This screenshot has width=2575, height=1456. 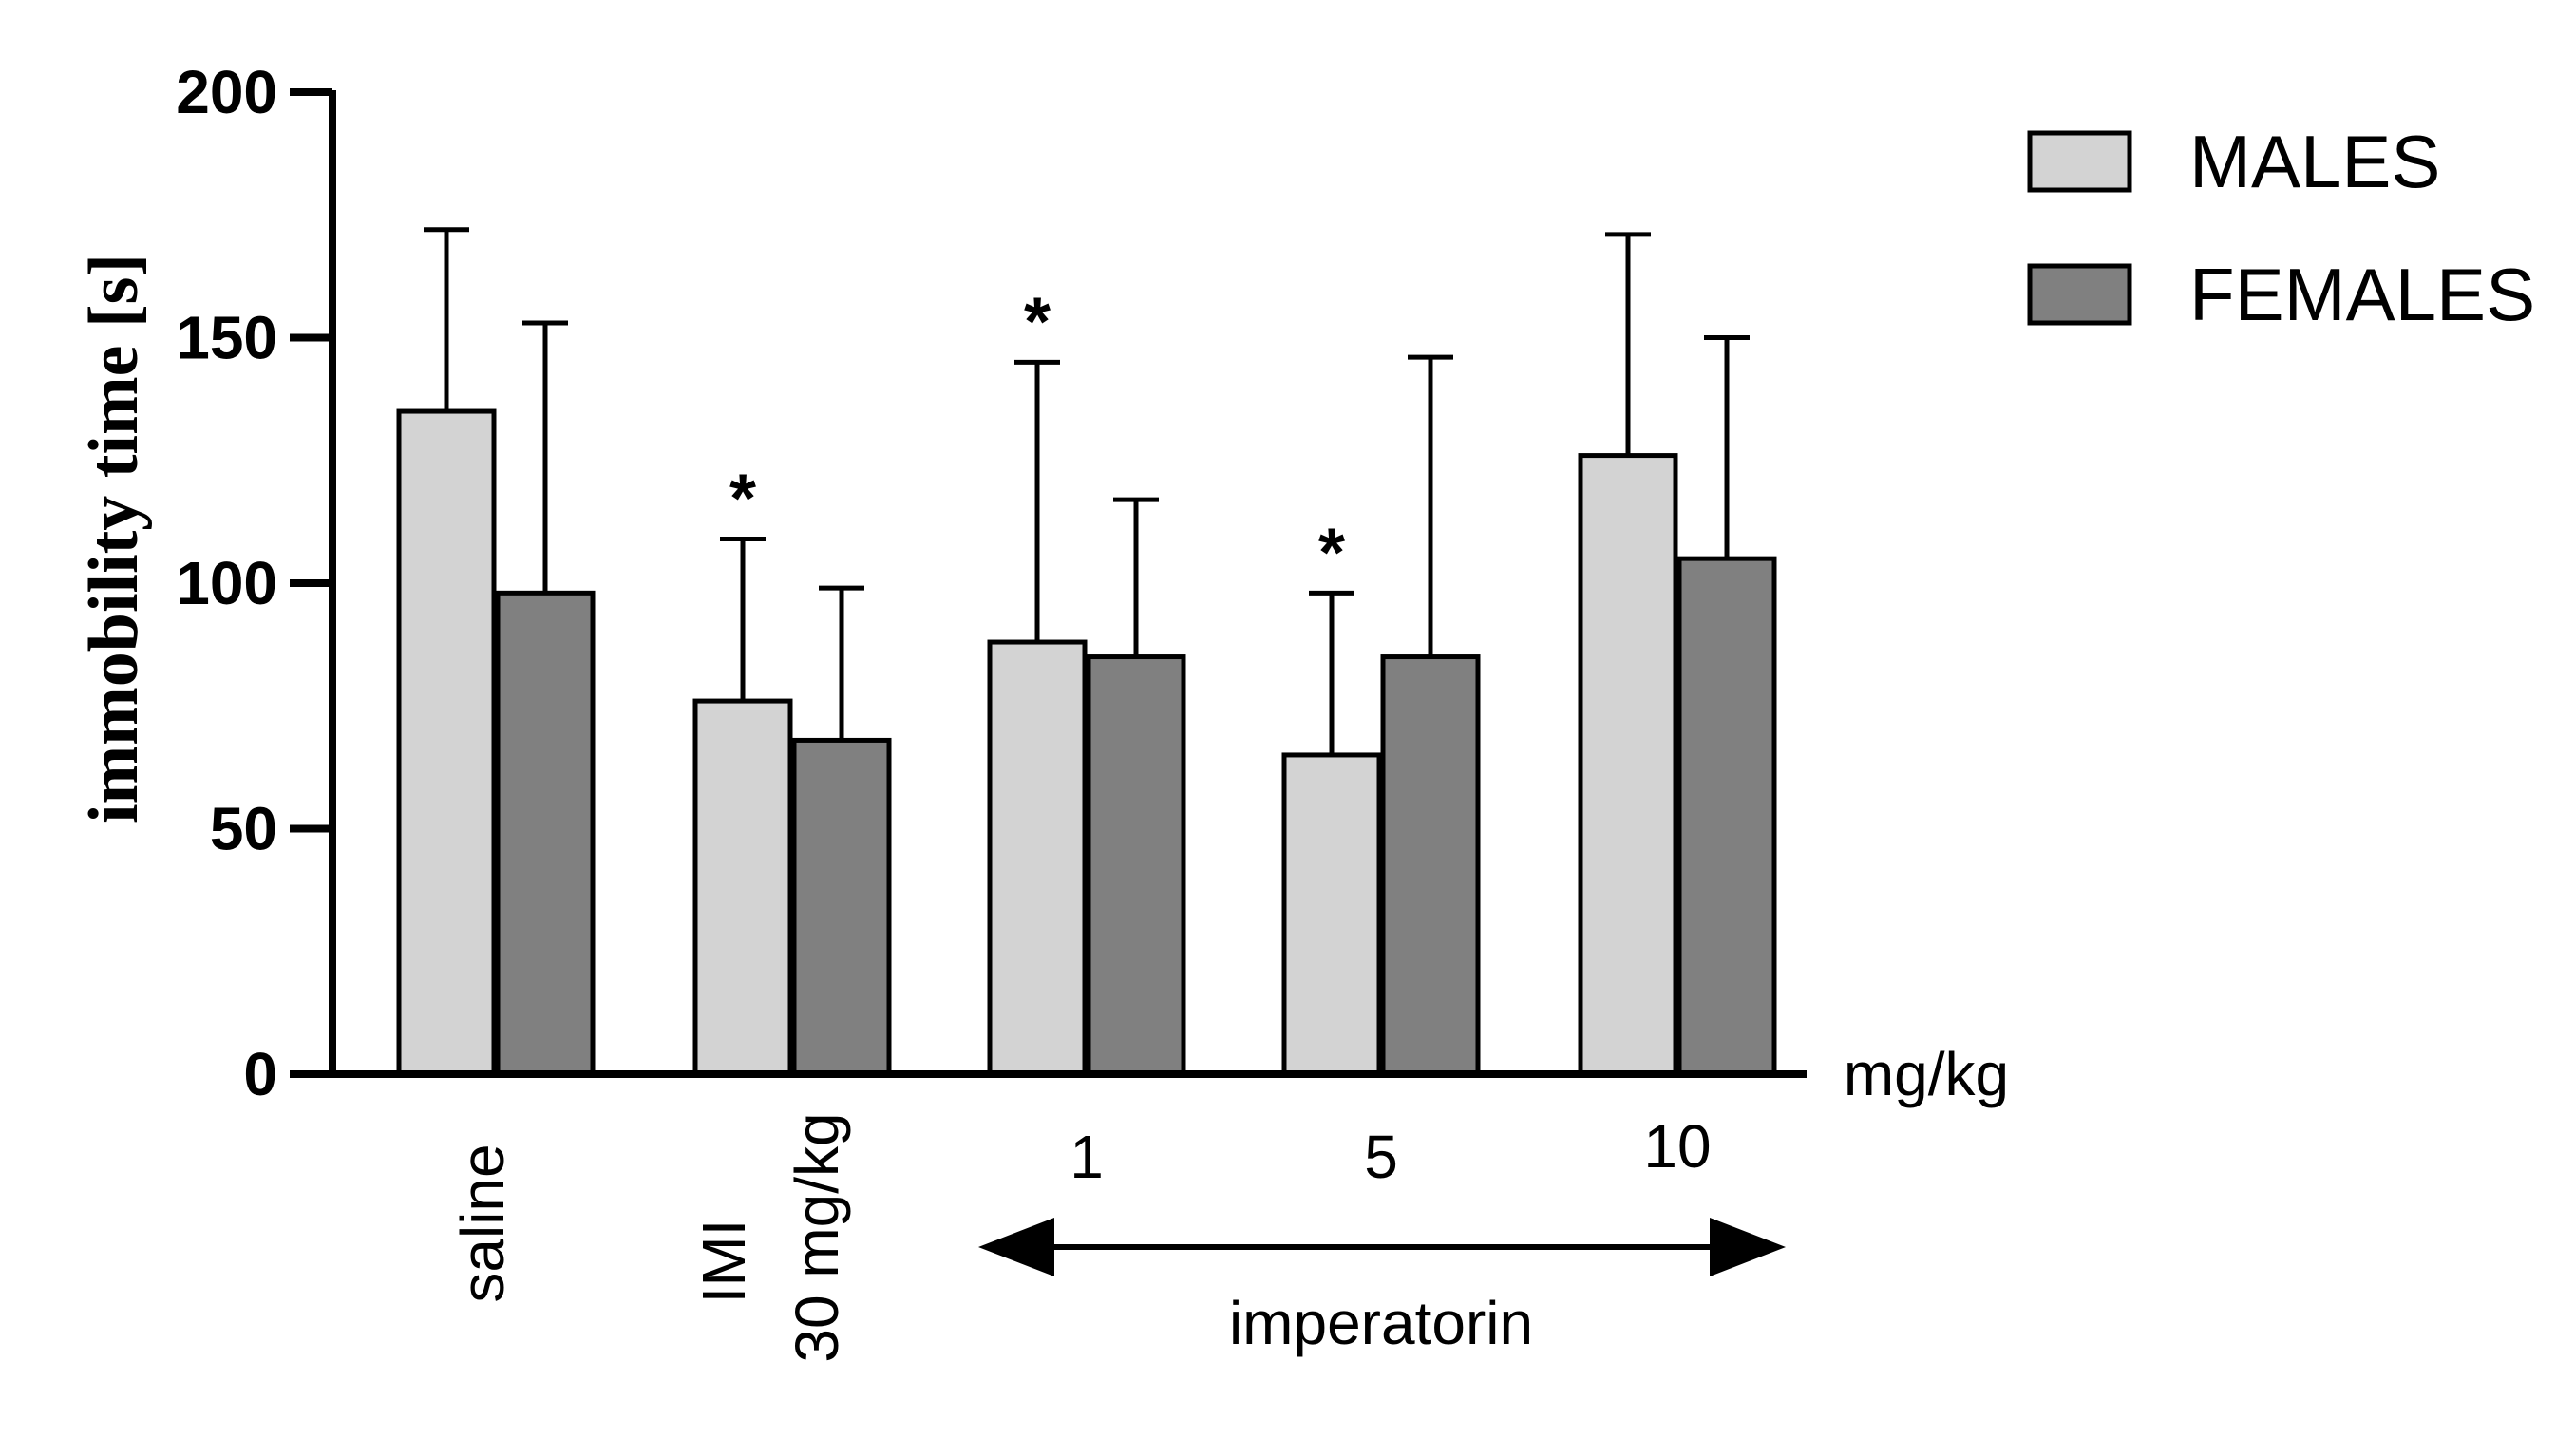 I want to click on imperatorin-range-arrow, so click(x=1382, y=1247).